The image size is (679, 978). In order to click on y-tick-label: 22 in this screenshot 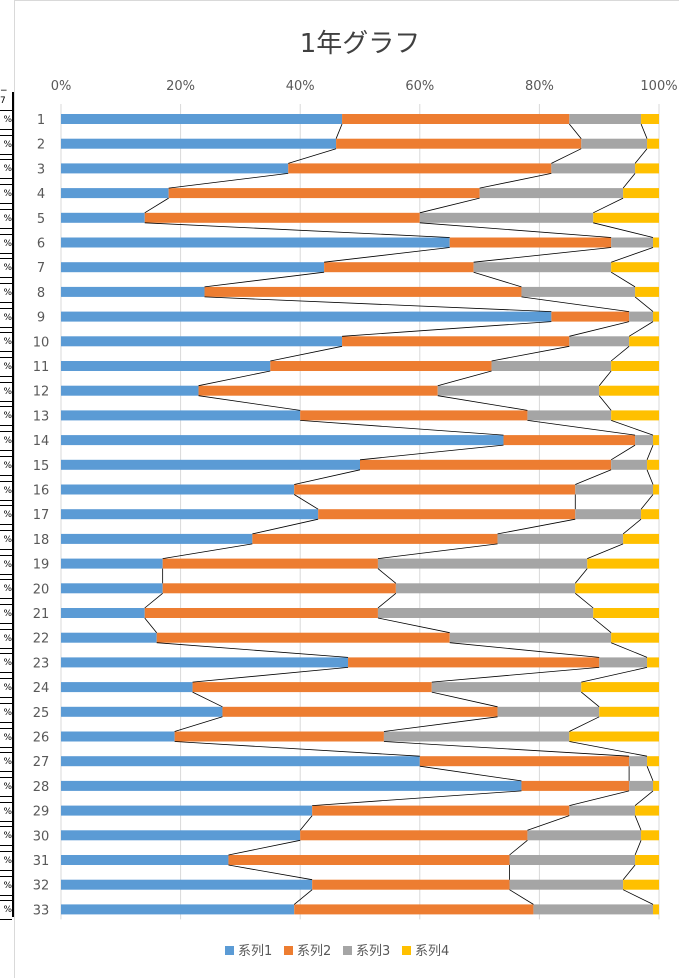, I will do `click(41, 639)`.